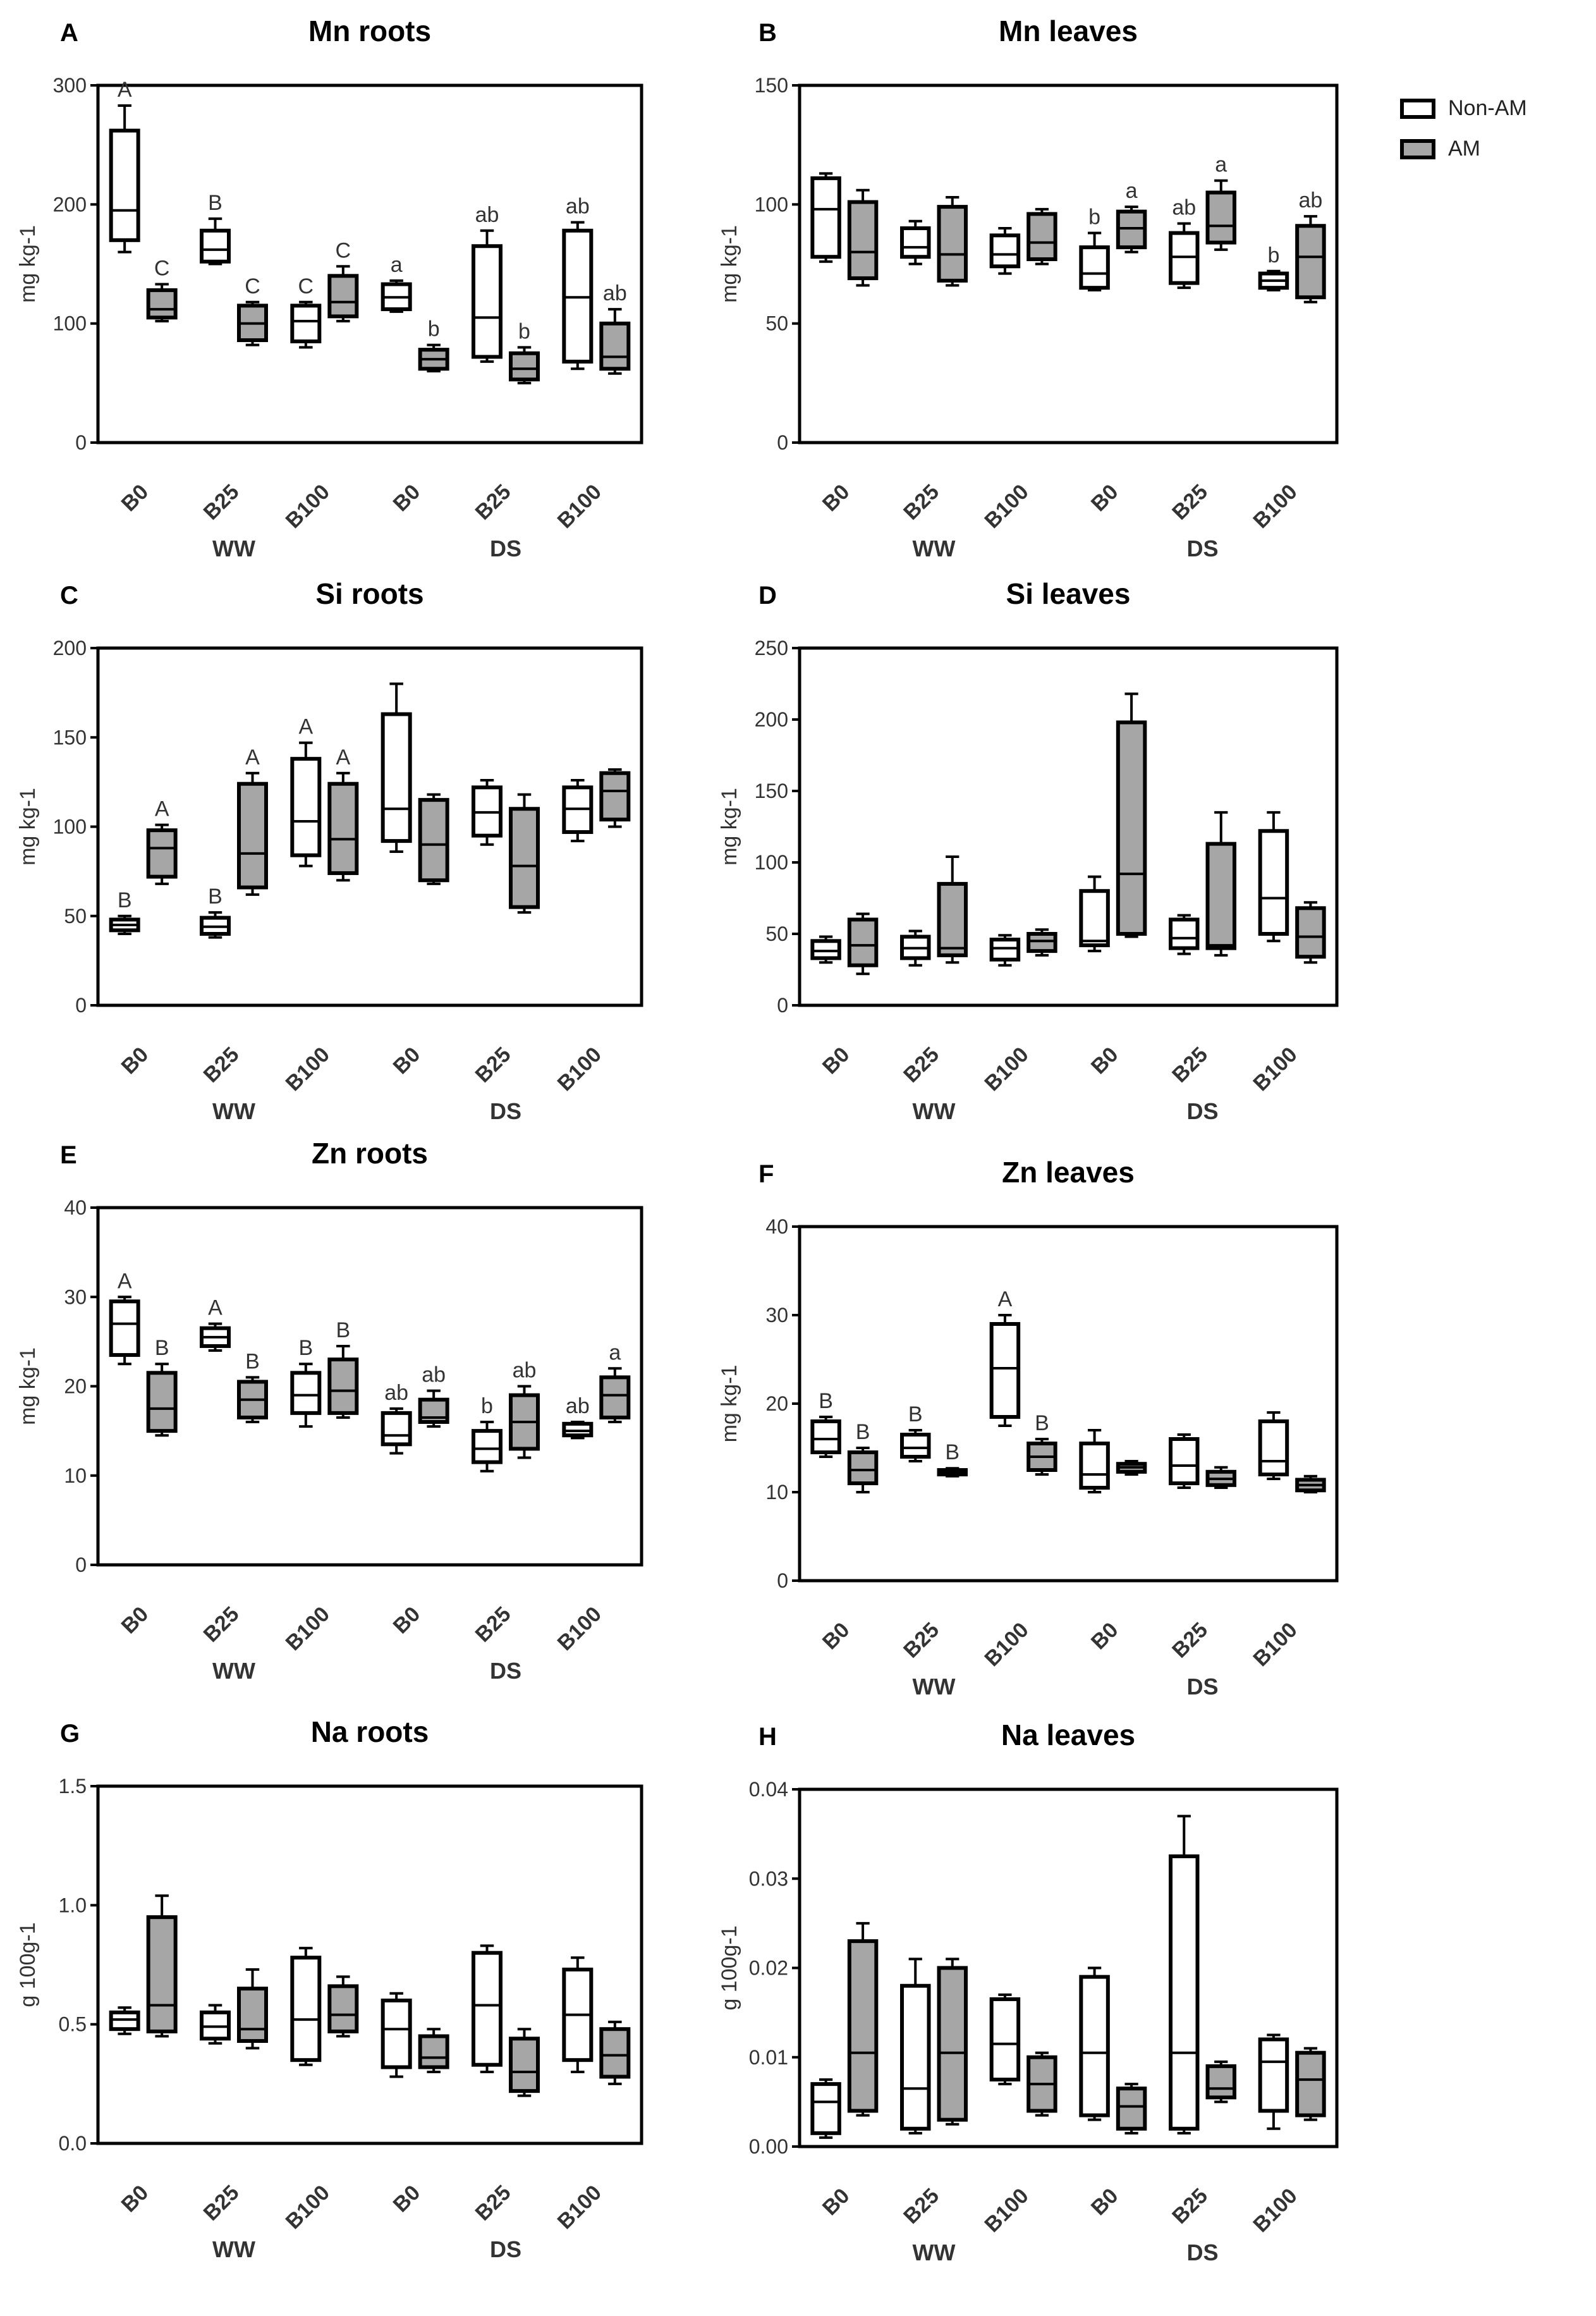 The image size is (1596, 2316). I want to click on x-tick-label-c-1: B25, so click(221, 1065).